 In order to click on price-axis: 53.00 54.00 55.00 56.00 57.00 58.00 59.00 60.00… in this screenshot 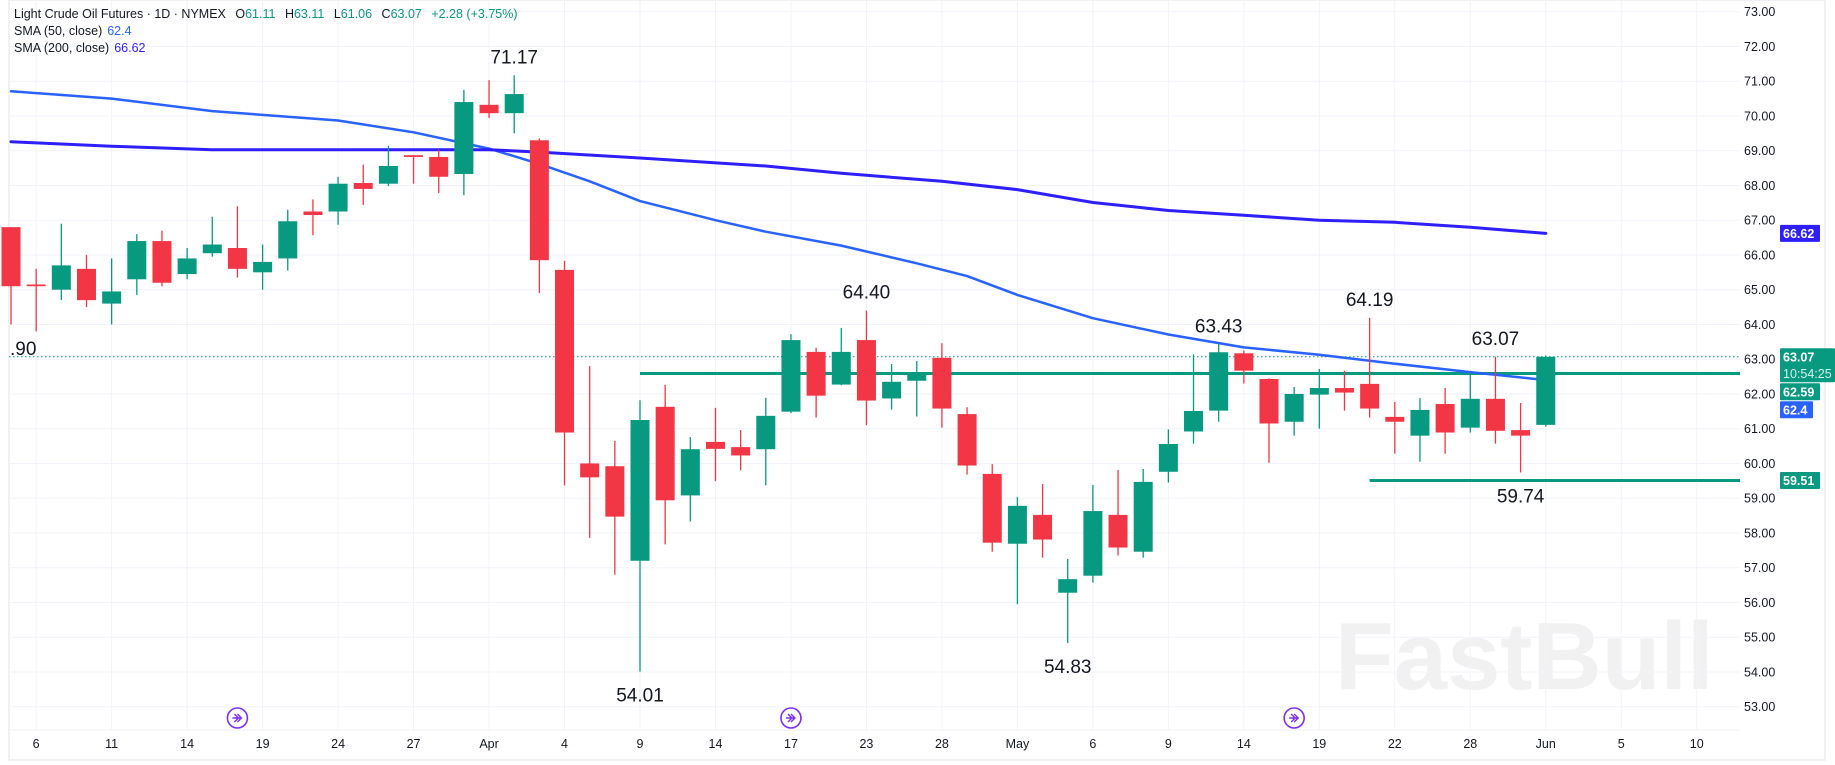, I will do `click(1789, 359)`.